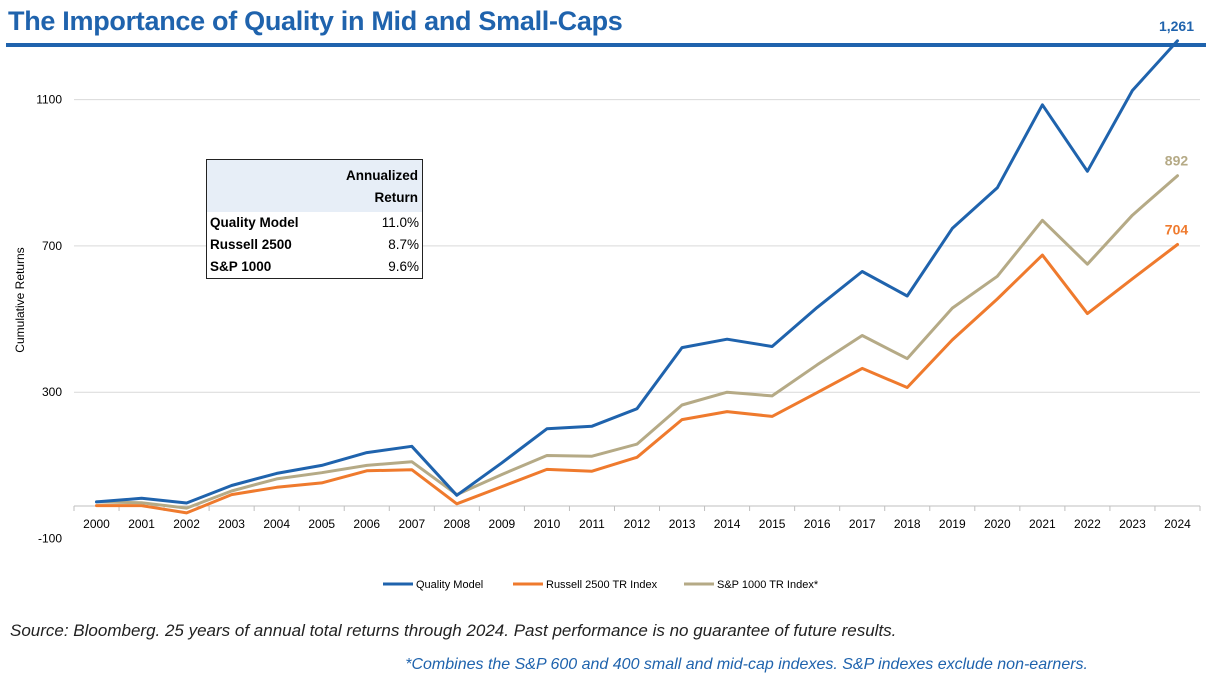 The height and width of the screenshot is (681, 1212). Describe the element at coordinates (141, 524) in the screenshot. I see `x-tick-label: 2001` at that location.